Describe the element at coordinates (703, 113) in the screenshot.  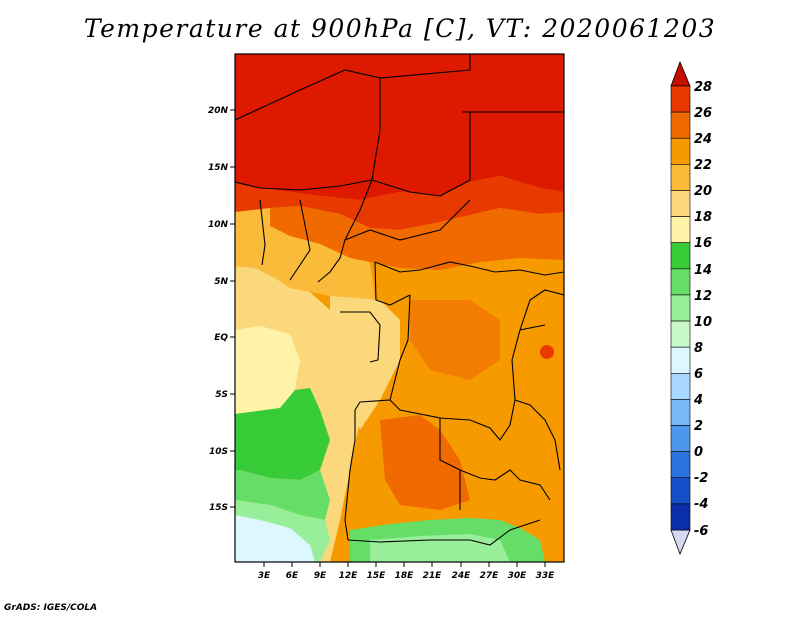
I see `colorbar-label-26: 26` at that location.